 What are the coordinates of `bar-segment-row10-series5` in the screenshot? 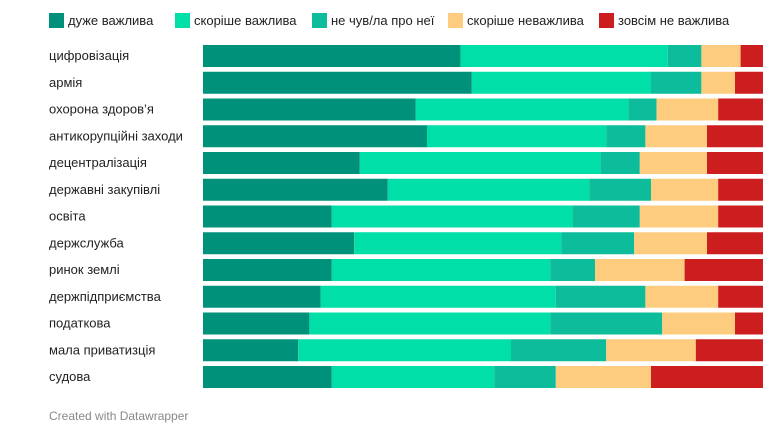 It's located at (740, 296).